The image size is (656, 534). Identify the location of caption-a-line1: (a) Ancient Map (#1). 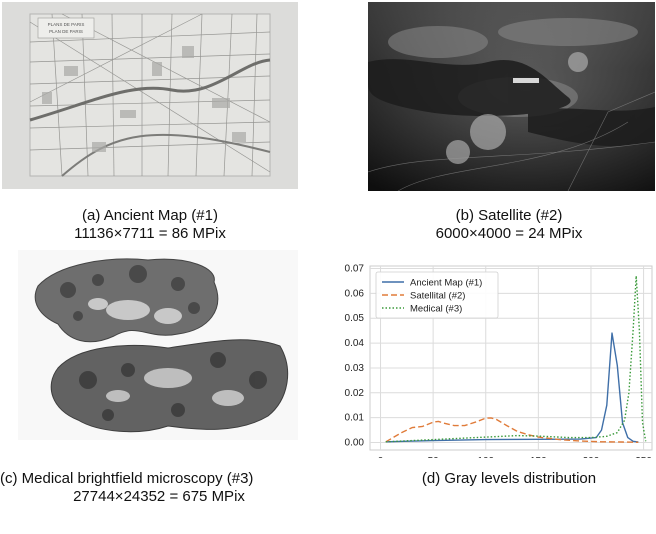
(150, 215).